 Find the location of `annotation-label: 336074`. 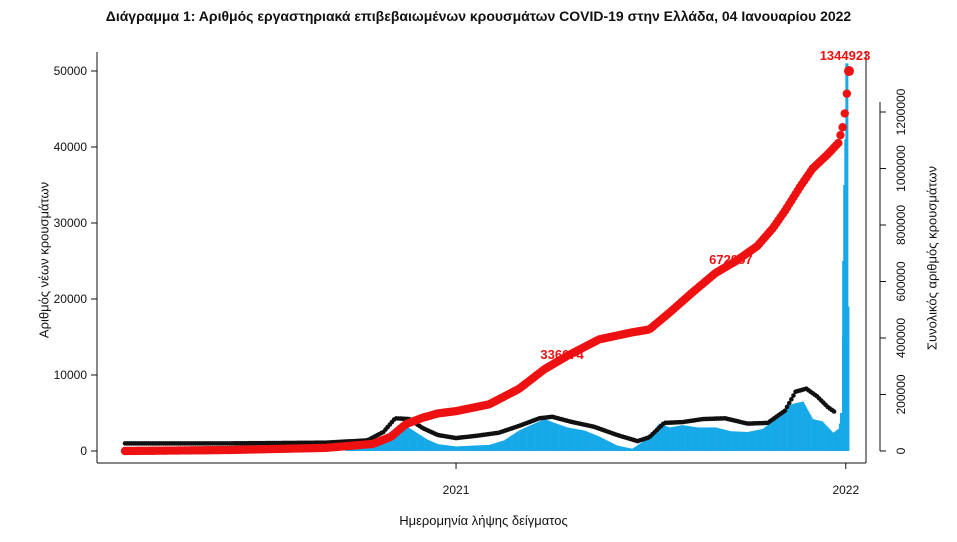

annotation-label: 336074 is located at coordinates (562, 354).